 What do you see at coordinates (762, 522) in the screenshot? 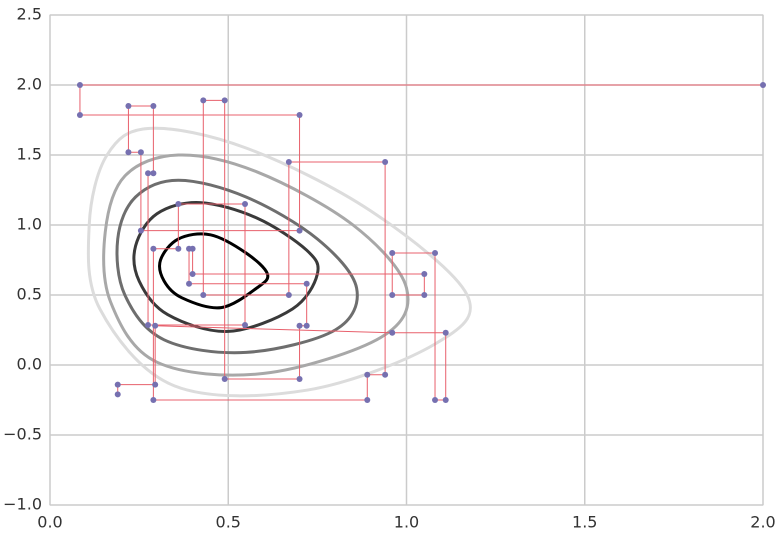
I see `x-tick-label: 2.0` at bounding box center [762, 522].